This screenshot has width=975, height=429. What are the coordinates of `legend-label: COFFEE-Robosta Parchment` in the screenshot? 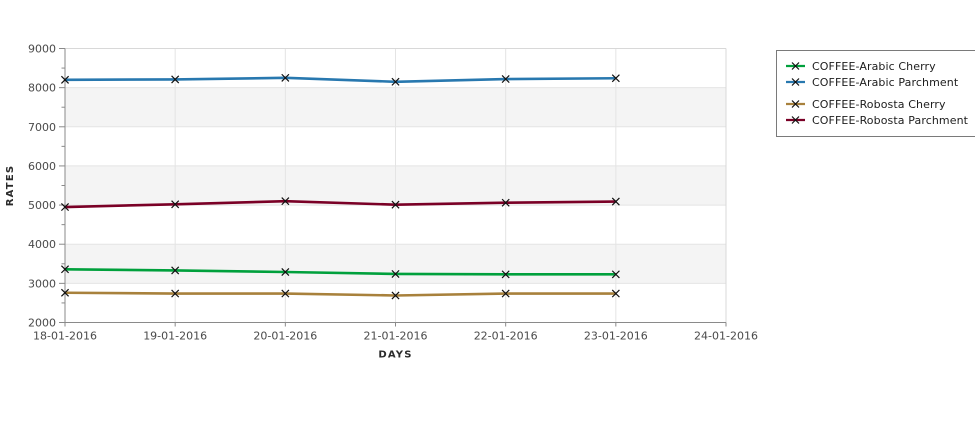 It's located at (890, 120).